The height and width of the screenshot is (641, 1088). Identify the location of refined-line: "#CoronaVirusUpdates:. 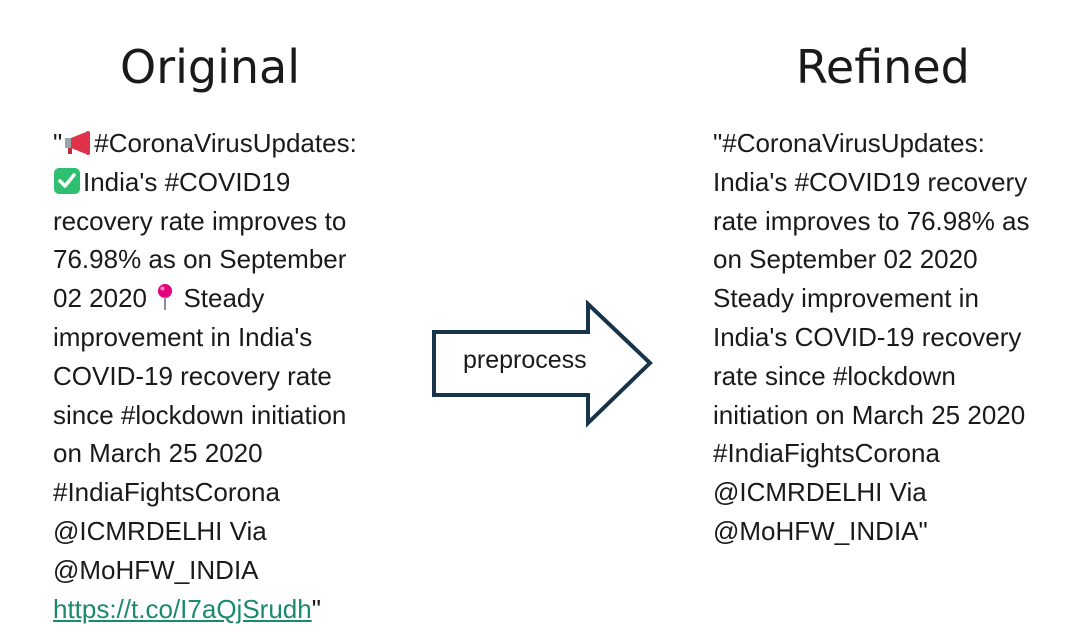
(849, 143).